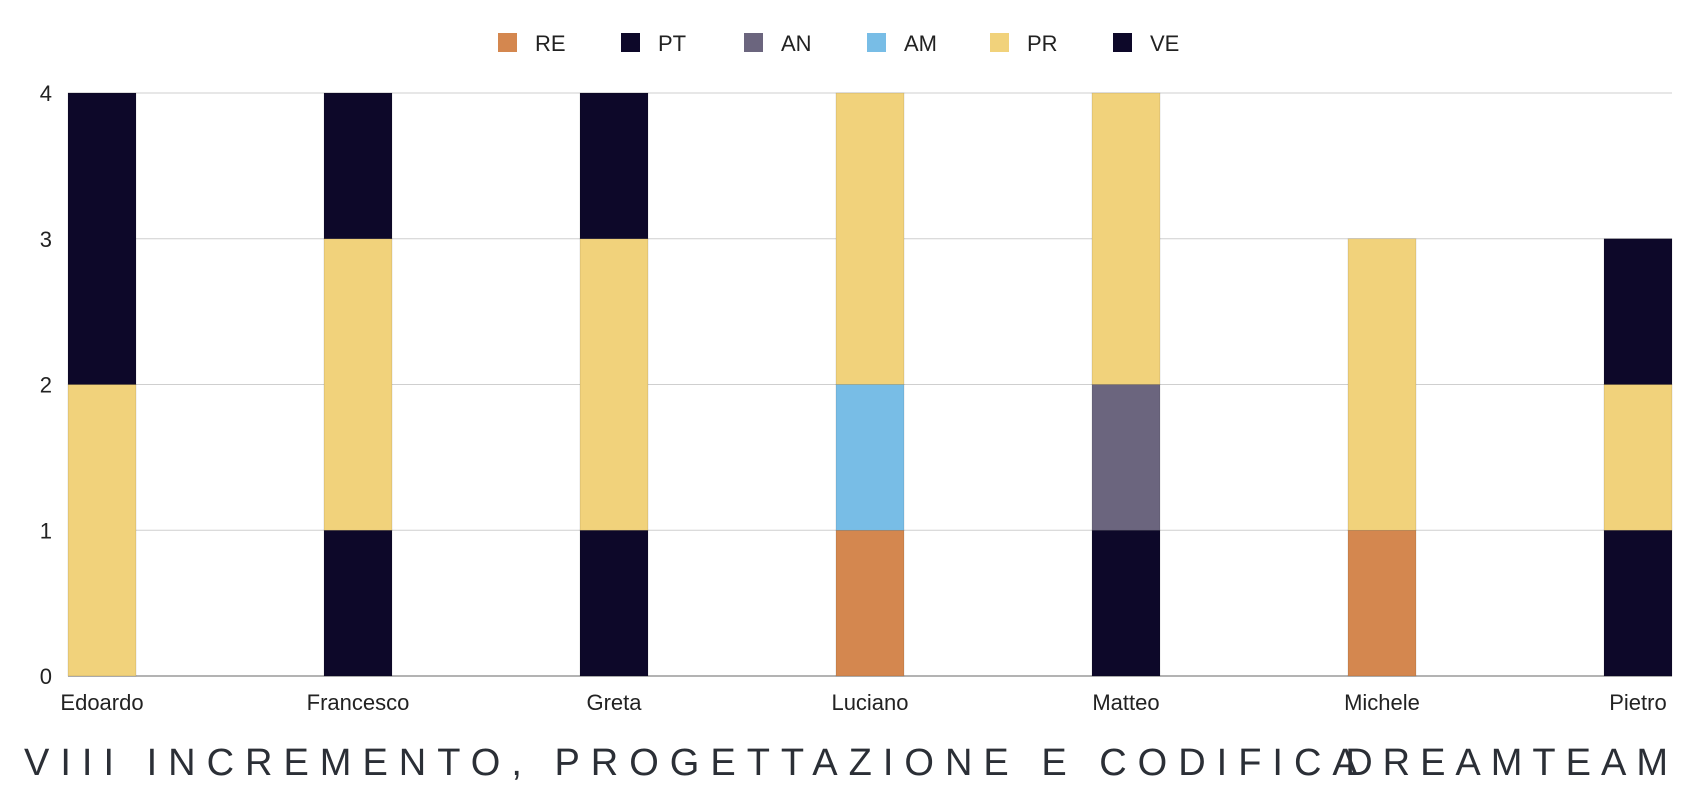  What do you see at coordinates (630, 42) in the screenshot?
I see `legend-swatch-pt` at bounding box center [630, 42].